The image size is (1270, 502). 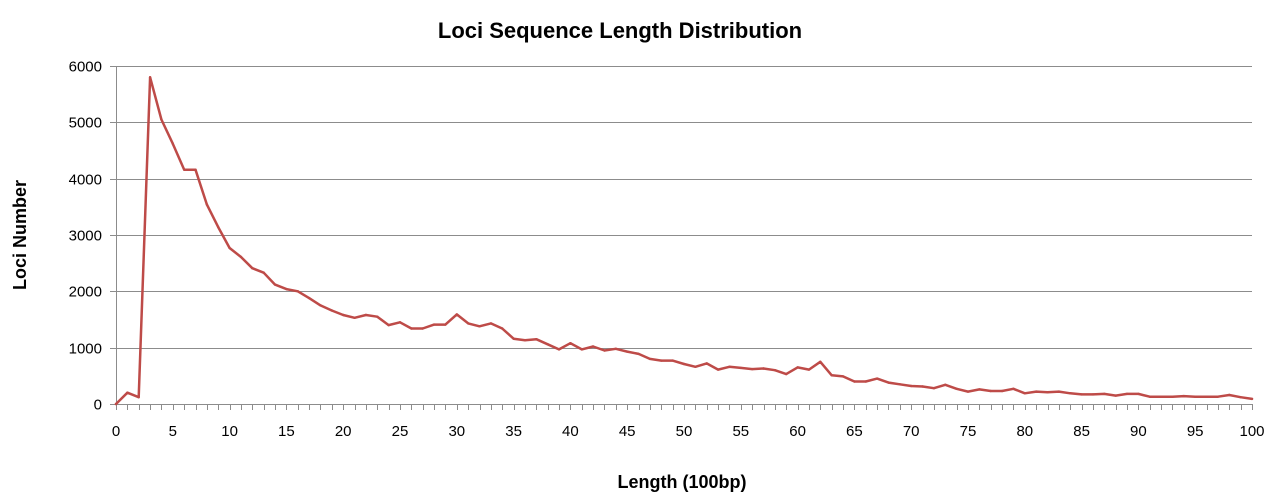 I want to click on x-tick-label: 0, so click(x=116, y=431).